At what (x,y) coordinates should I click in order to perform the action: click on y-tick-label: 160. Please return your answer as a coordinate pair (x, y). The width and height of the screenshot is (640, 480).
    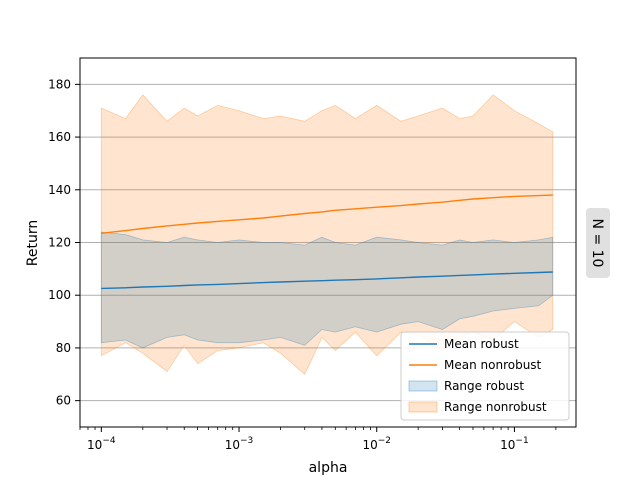
    Looking at the image, I should click on (59, 137).